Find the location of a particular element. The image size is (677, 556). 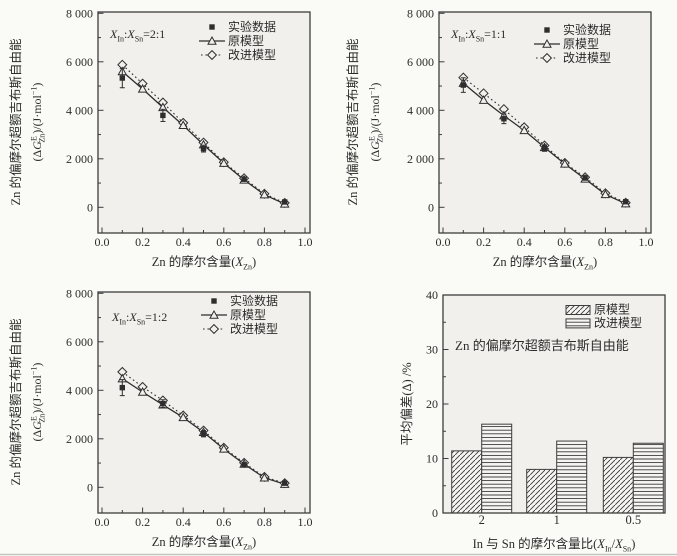

bar-category-label: 0.5 is located at coordinates (633, 520).